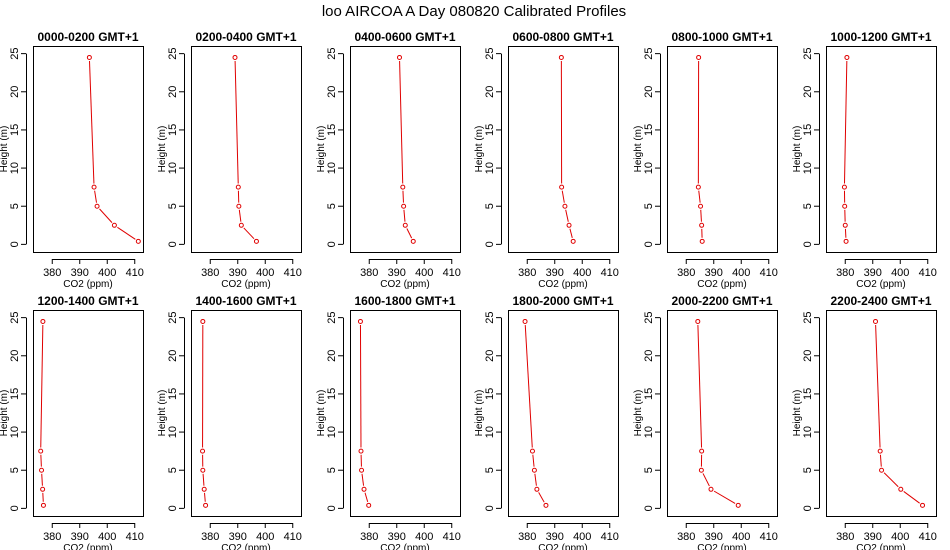 This screenshot has width=950, height=550. I want to click on panel-title: 2200-2400 GMT+1, so click(880, 301).